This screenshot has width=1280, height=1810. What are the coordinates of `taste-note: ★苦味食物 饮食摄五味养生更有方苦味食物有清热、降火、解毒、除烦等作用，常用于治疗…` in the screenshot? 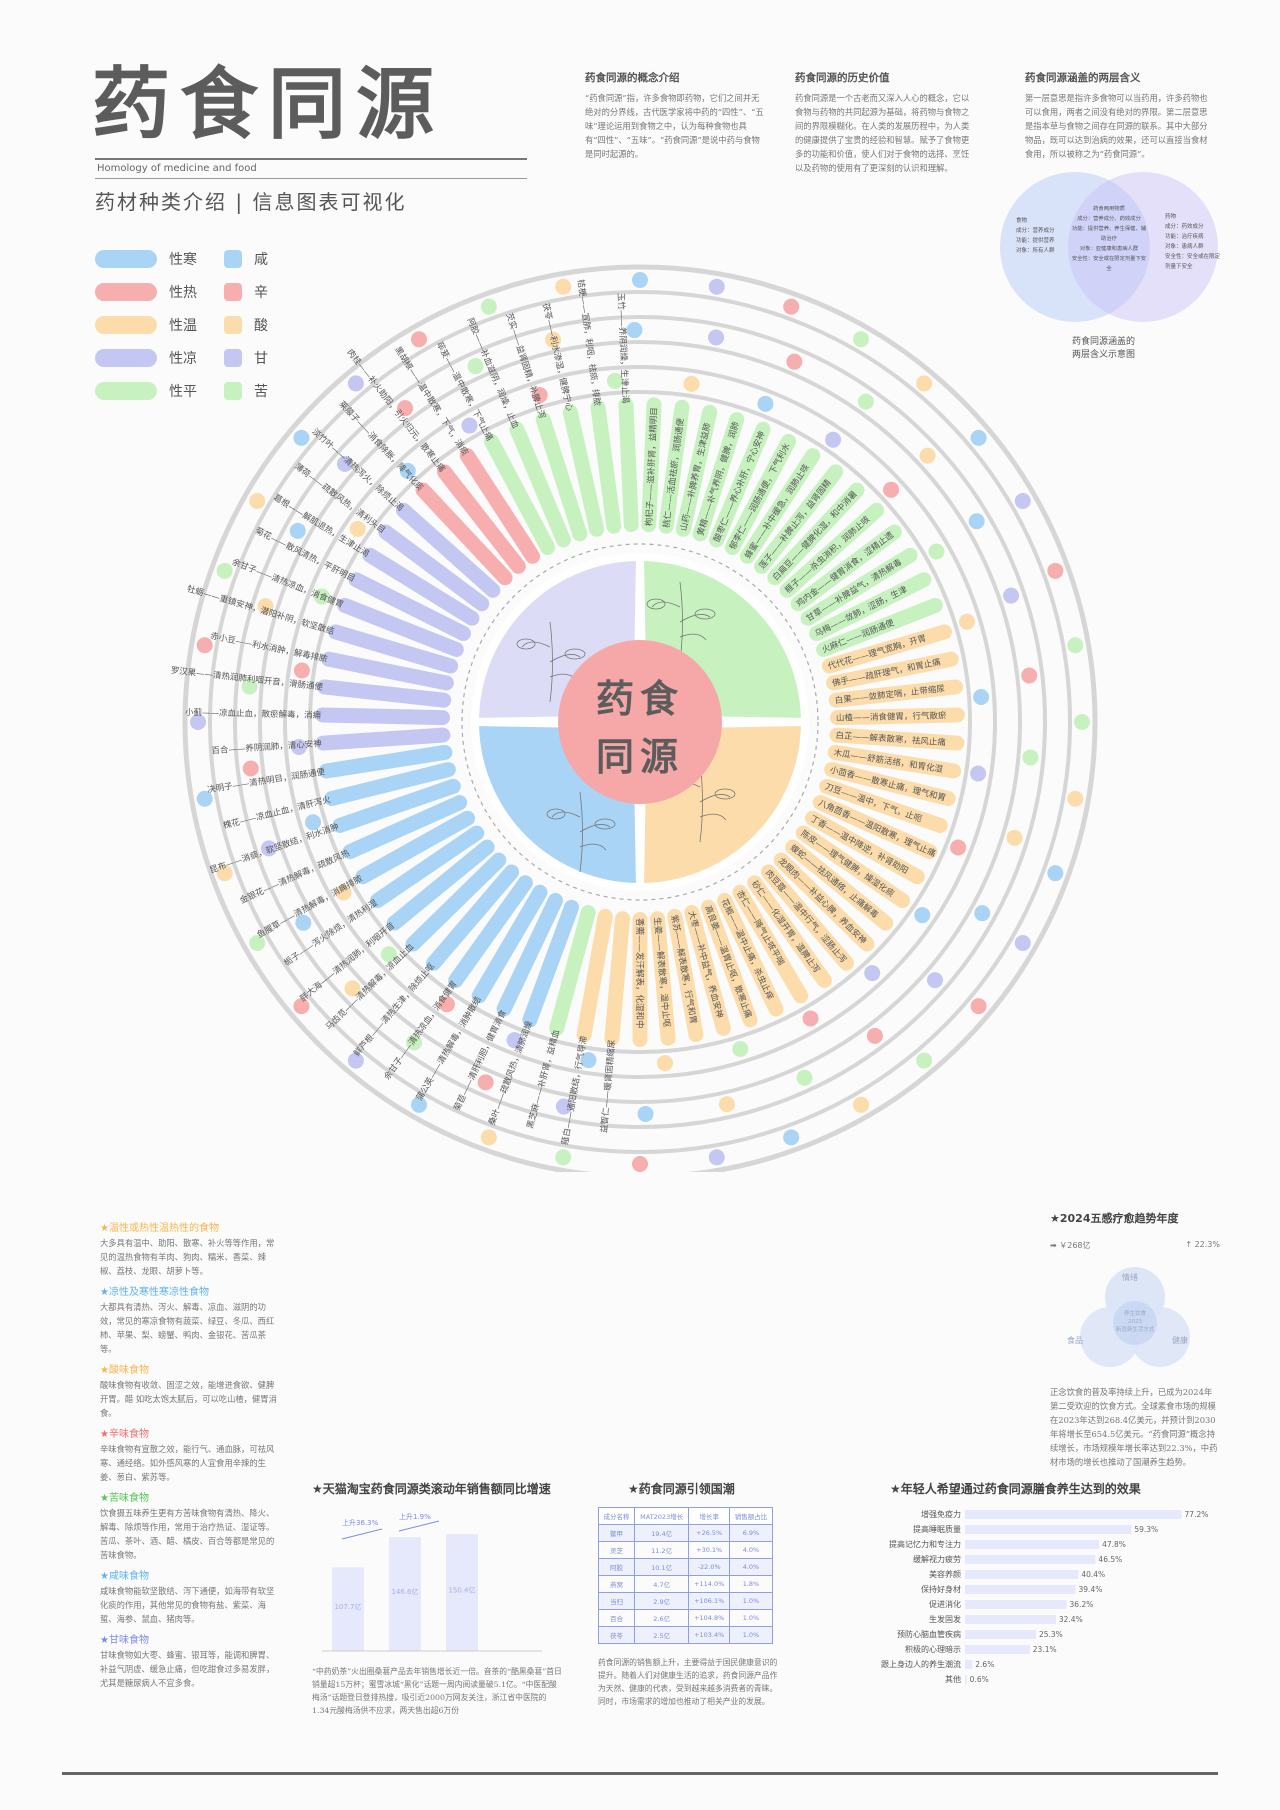 It's located at (190, 1527).